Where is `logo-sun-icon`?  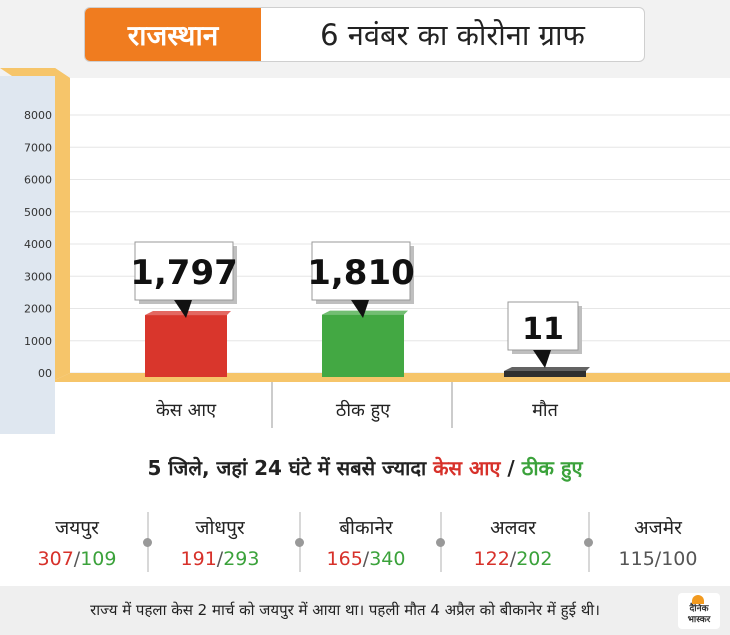
logo-sun-icon is located at coordinates (698, 599).